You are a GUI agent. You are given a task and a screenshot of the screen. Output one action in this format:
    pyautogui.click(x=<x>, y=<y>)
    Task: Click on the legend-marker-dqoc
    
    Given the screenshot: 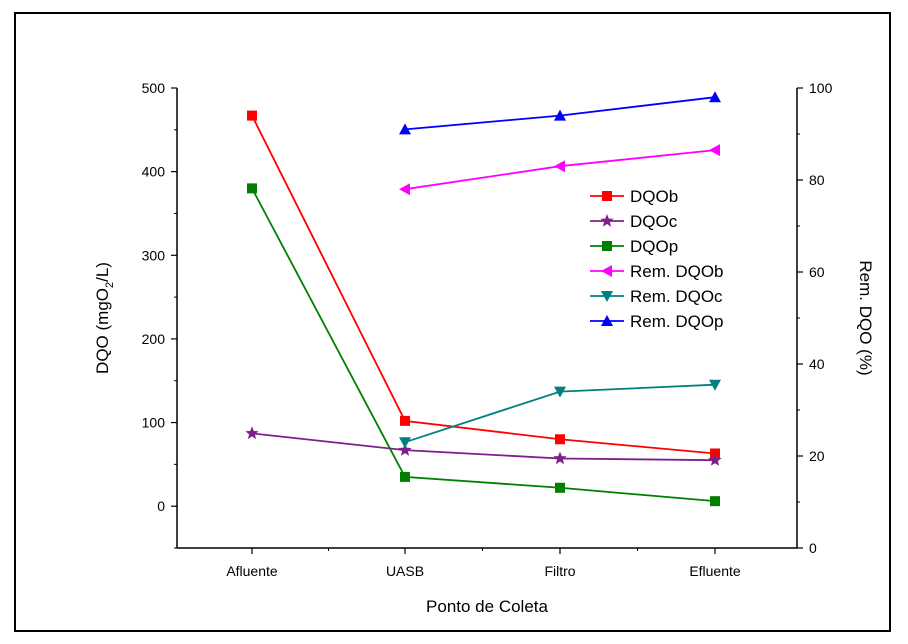 What is the action you would take?
    pyautogui.click(x=607, y=220)
    